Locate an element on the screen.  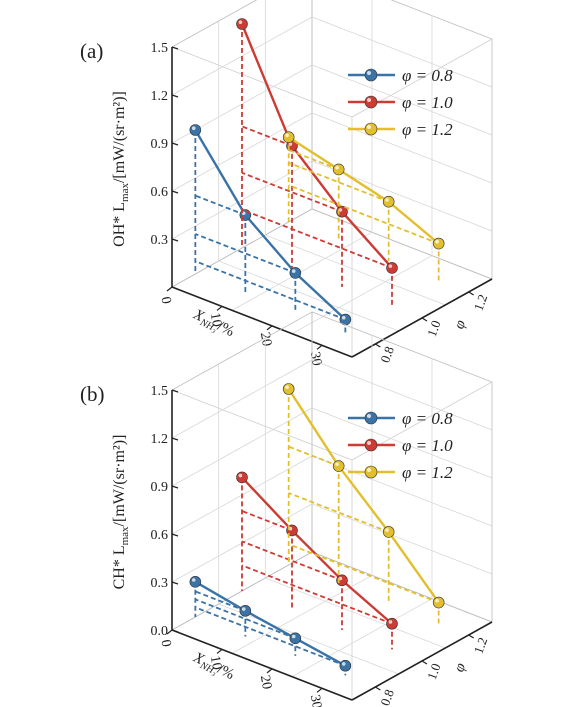
legend-label: φ = 1.0 is located at coordinates (427, 445).